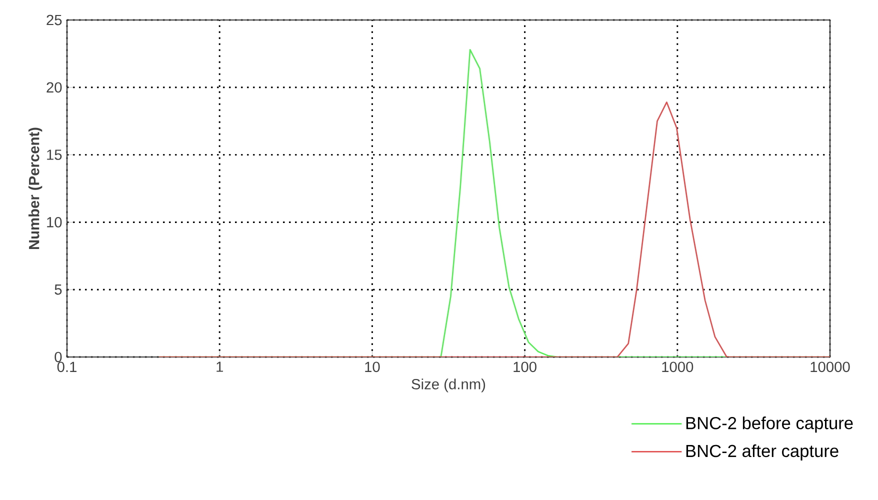 The height and width of the screenshot is (500, 878). Describe the element at coordinates (769, 424) in the screenshot. I see `legend-label: BNC-2 before capture` at that location.